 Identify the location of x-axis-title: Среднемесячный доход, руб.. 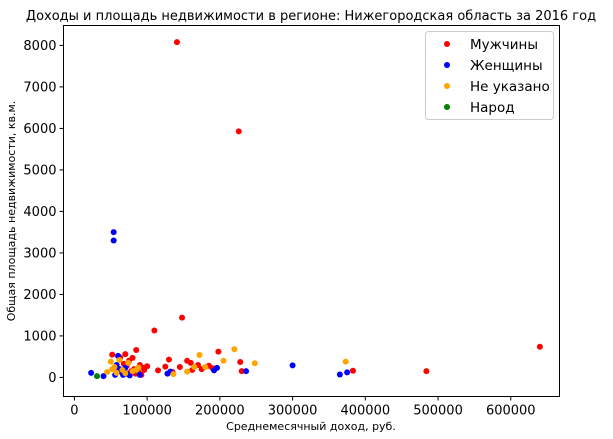
(311, 426).